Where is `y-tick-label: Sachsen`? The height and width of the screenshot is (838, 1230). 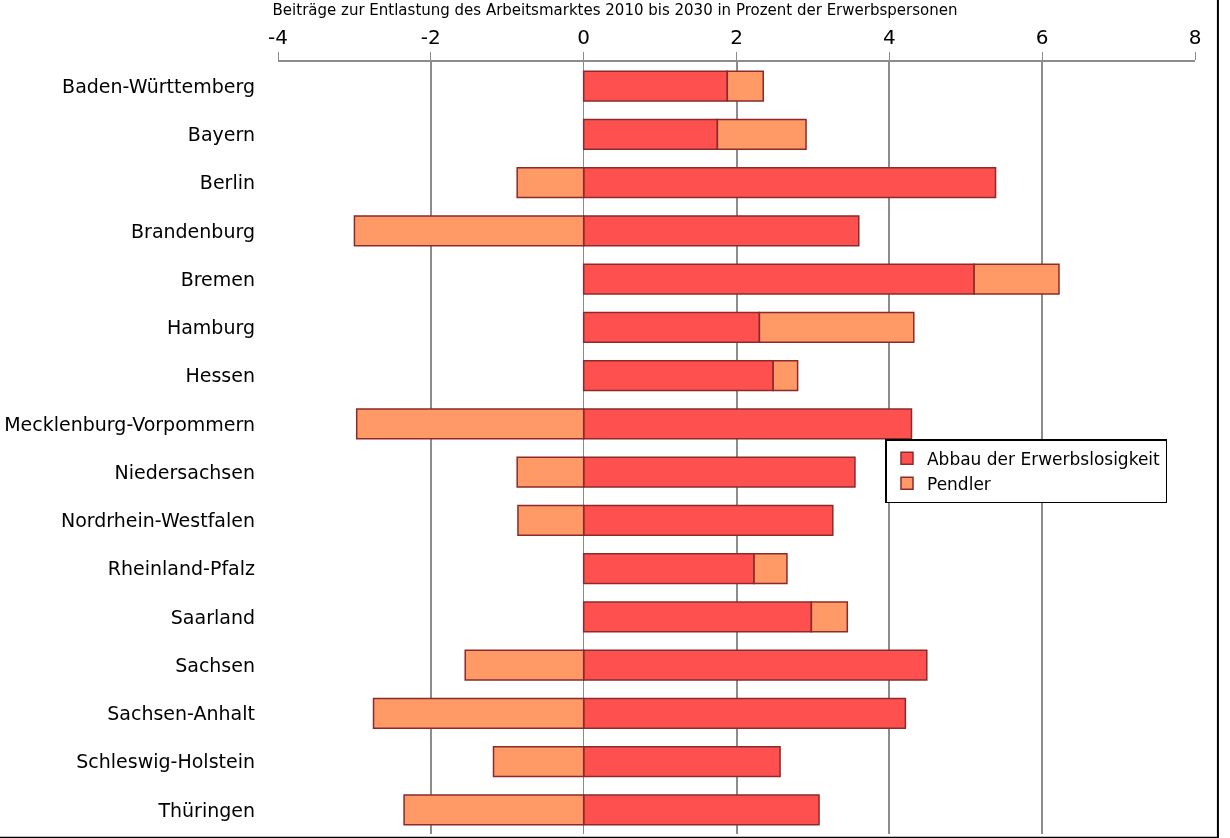
y-tick-label: Sachsen is located at coordinates (215, 664).